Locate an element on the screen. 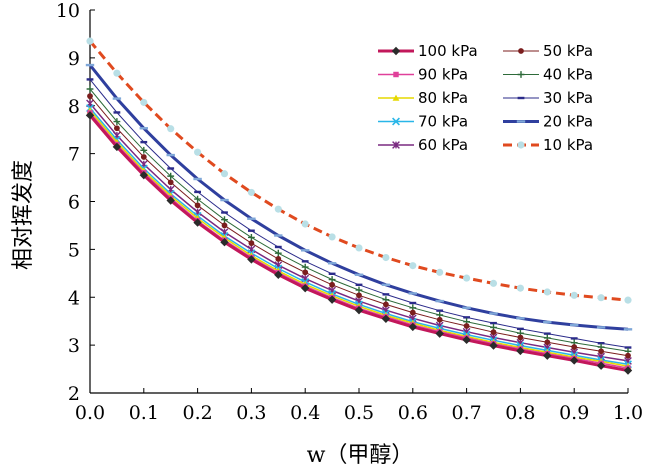 The width and height of the screenshot is (648, 474). legend-item: 20 kPa is located at coordinates (548, 122).